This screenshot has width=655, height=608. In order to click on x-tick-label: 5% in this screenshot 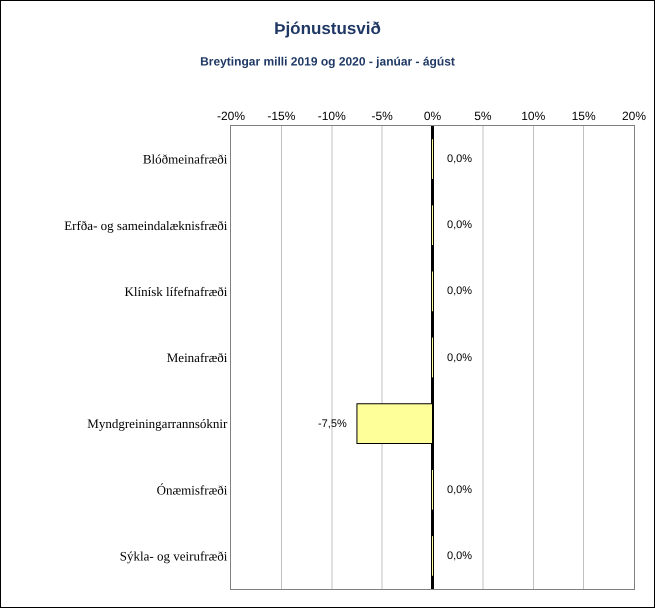, I will do `click(483, 116)`.